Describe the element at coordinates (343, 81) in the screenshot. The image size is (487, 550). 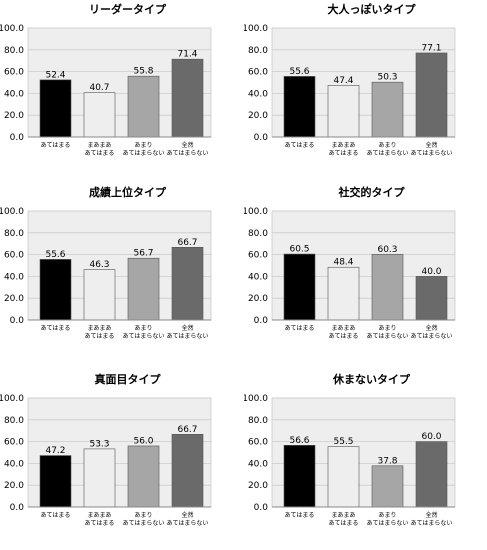
I see `data-label: 47.4` at that location.